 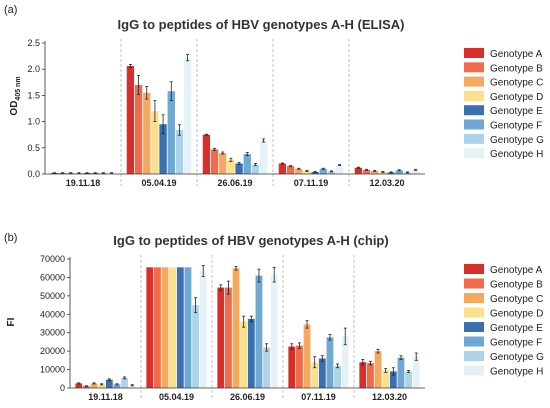 What do you see at coordinates (33, 43) in the screenshot?
I see `y-tick-label-a: 2.5` at bounding box center [33, 43].